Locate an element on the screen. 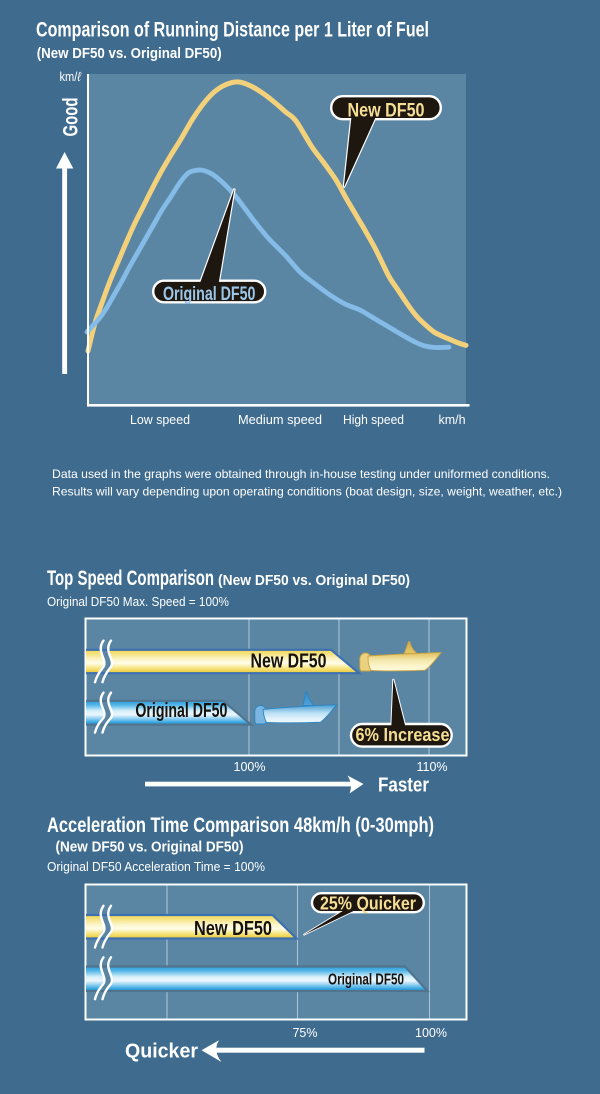  svg-text: Faster is located at coordinates (403, 785).